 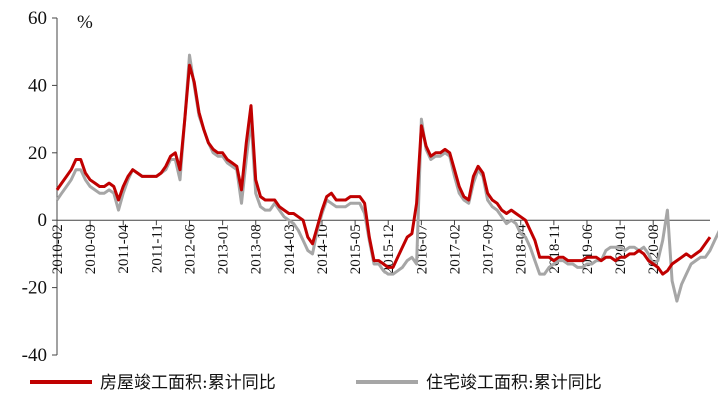 I want to click on x-tick-label: 2010-09, so click(x=91, y=249).